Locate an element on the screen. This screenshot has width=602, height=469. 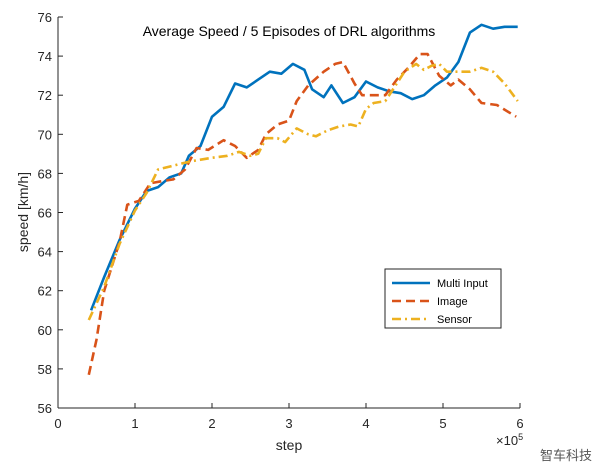
legend-box is located at coordinates (443, 298).